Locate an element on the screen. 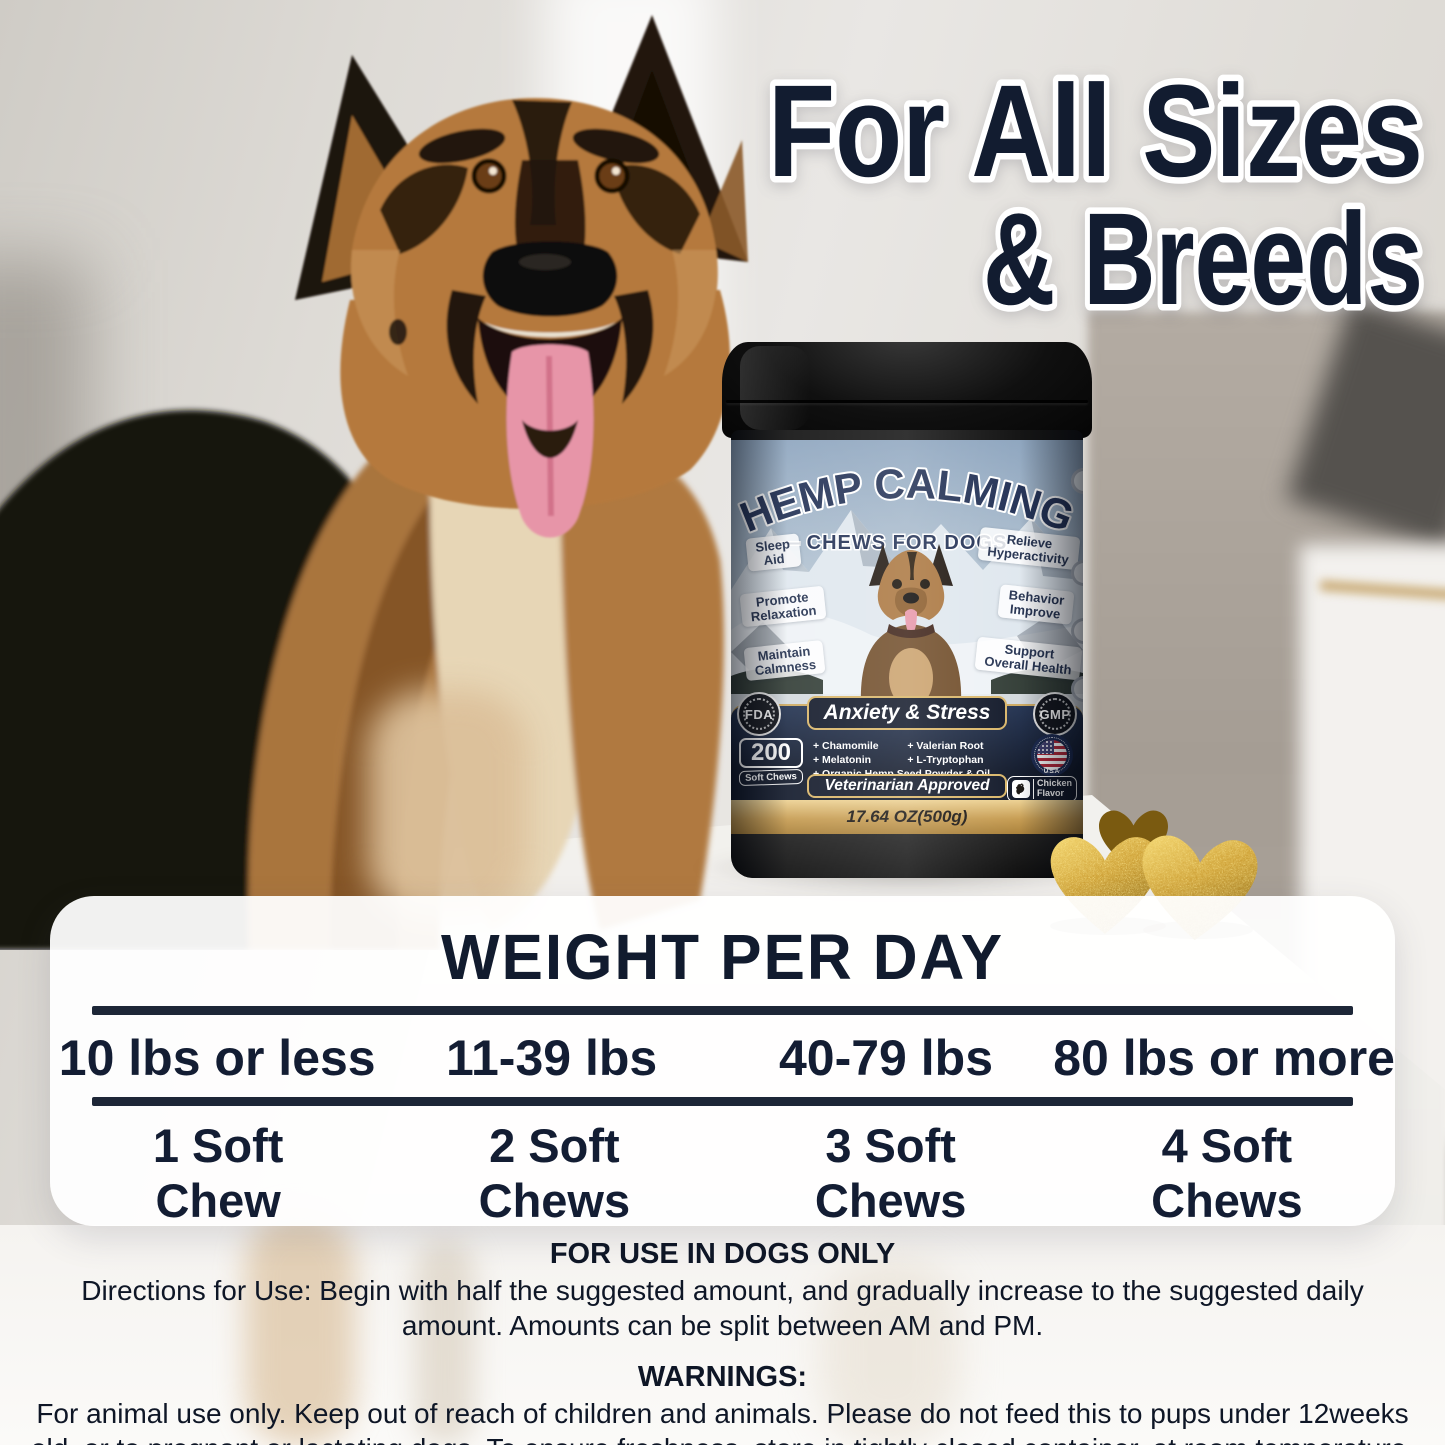  dosage-title: WEIGHT PER DAY is located at coordinates (722, 957).